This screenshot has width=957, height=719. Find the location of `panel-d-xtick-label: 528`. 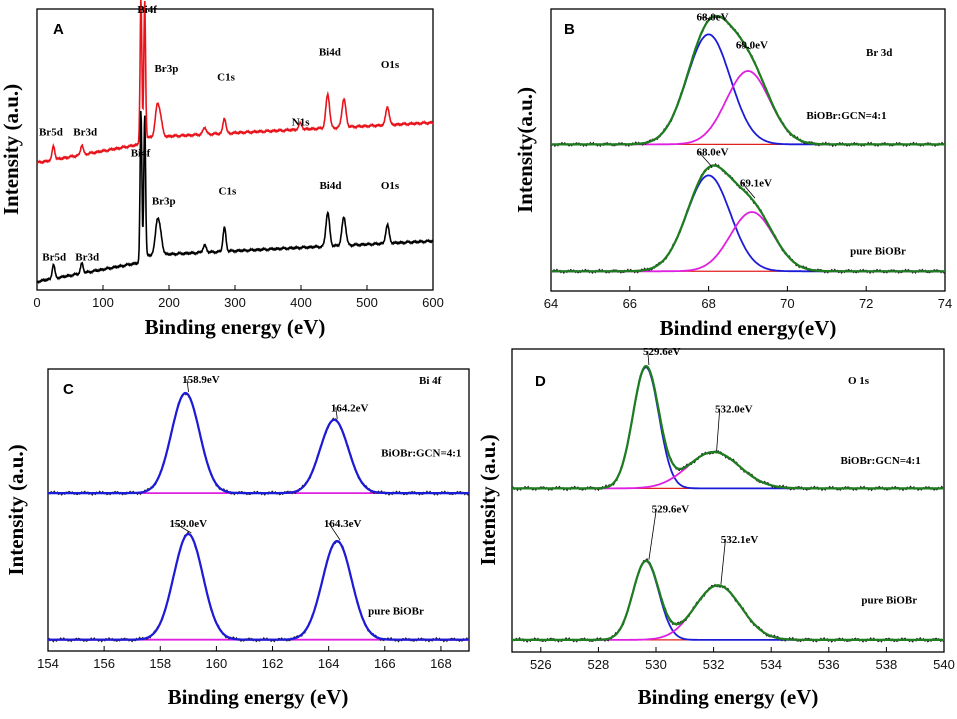

panel-d-xtick-label: 528 is located at coordinates (599, 664).